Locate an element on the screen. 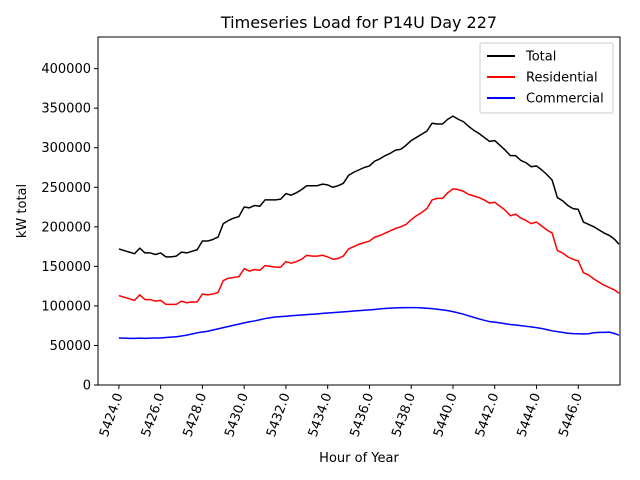 The width and height of the screenshot is (640, 480). y-tick-label: 350000 is located at coordinates (66, 109).